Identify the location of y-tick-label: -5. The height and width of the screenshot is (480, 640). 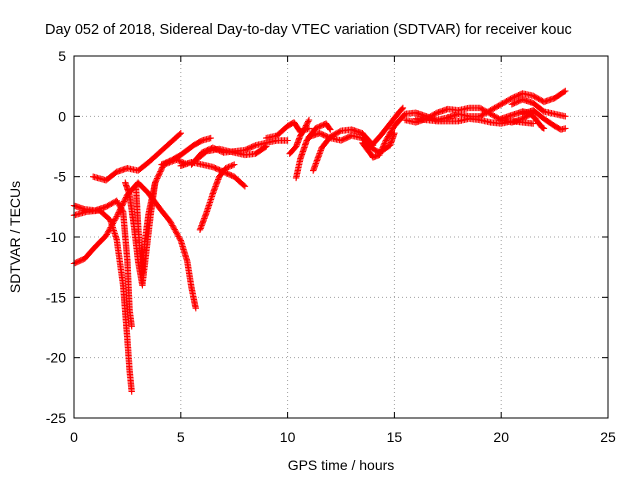
(60, 177).